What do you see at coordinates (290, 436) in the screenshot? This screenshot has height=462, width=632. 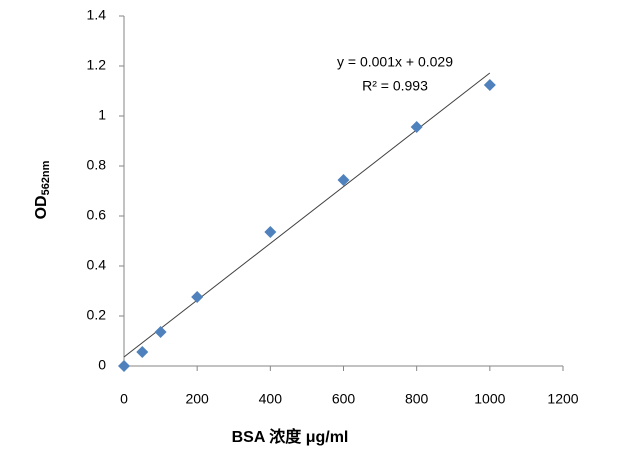 I see `x-axis-label: BSA 浓度 μg/ml` at bounding box center [290, 436].